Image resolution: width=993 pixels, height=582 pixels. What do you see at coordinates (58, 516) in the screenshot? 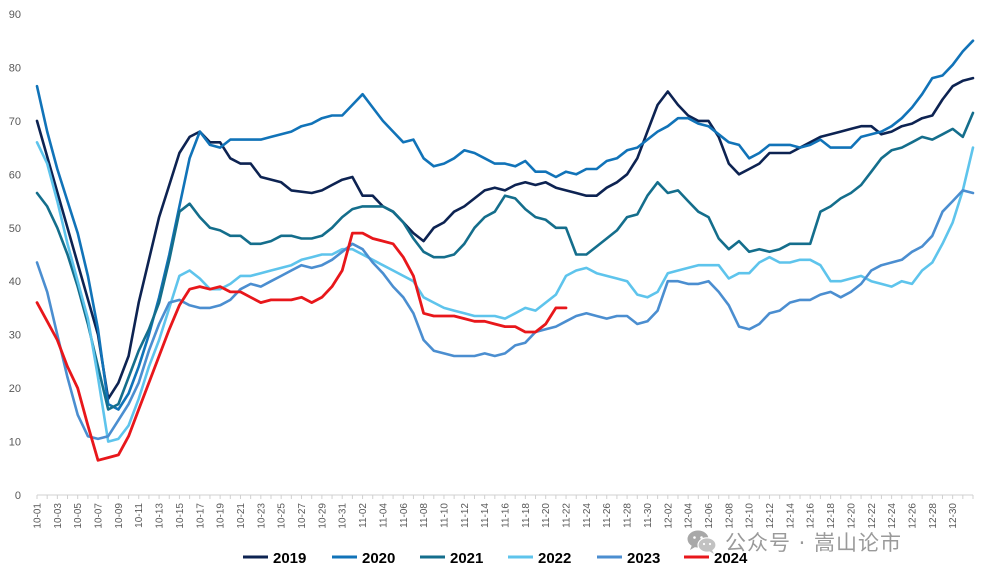
I see `x-tick-label: 10-03` at bounding box center [58, 516].